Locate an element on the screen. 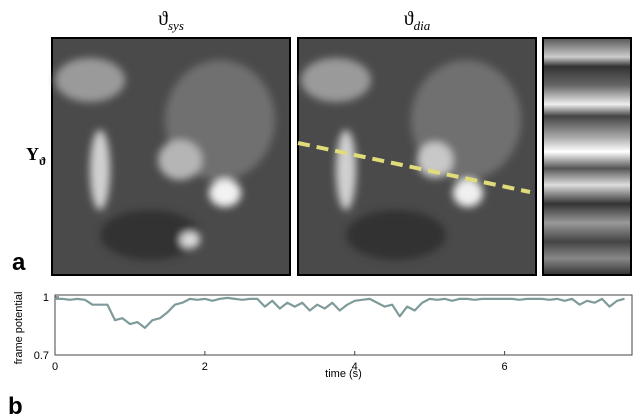  x-tick-label: 4 is located at coordinates (355, 367).